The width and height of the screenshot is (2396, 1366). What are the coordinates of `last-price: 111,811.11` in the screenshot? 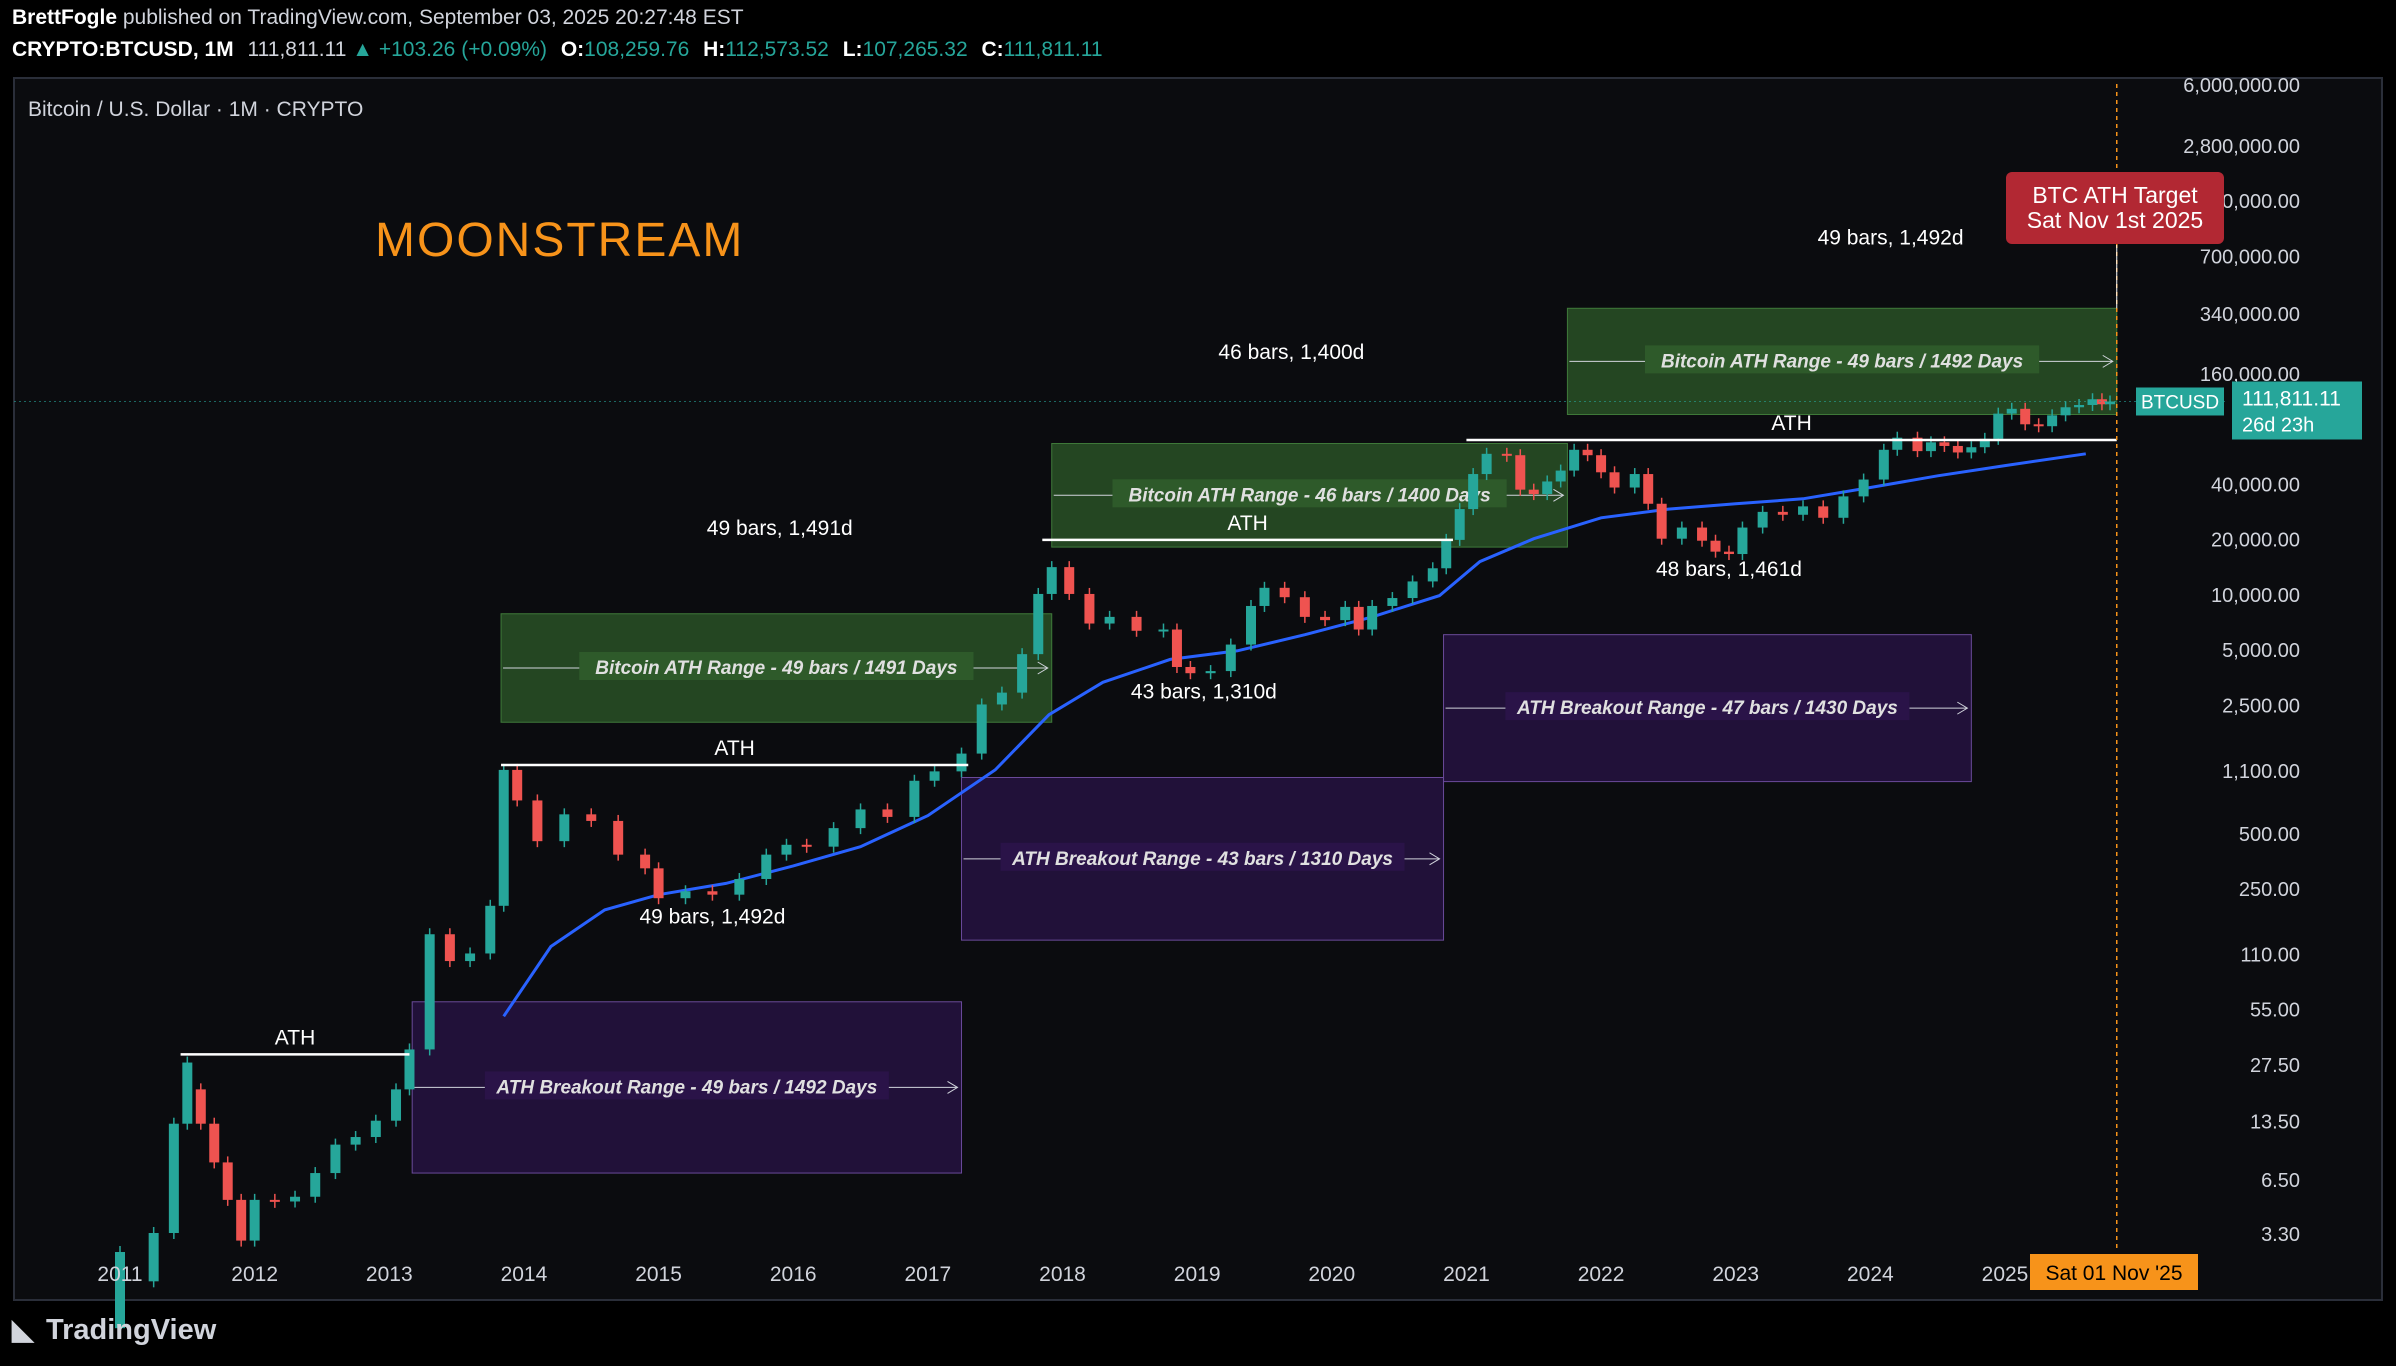 It's located at (297, 49).